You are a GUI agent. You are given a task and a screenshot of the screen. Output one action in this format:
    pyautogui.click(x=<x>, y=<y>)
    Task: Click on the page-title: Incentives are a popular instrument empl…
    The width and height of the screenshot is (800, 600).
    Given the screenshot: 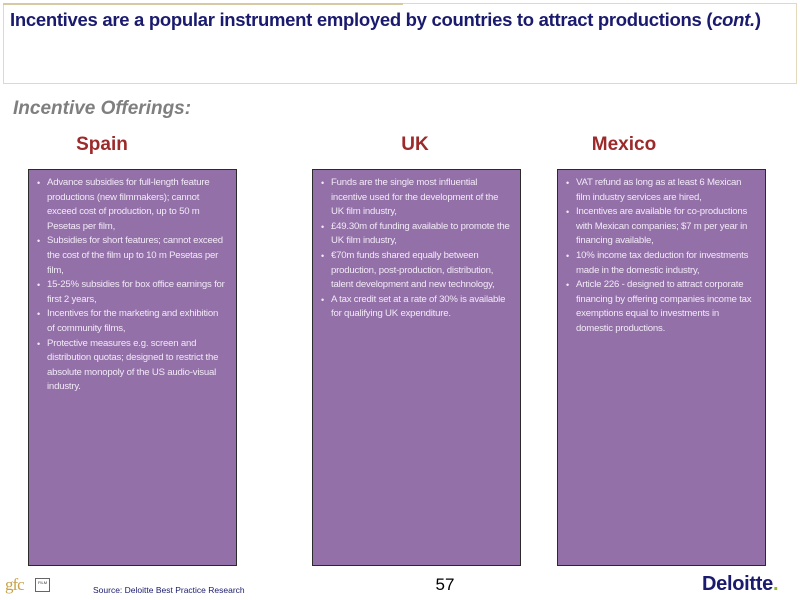 What is the action you would take?
    pyautogui.click(x=402, y=20)
    